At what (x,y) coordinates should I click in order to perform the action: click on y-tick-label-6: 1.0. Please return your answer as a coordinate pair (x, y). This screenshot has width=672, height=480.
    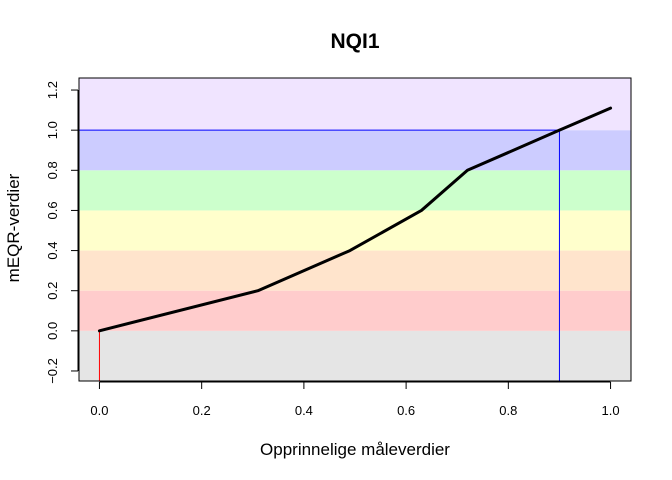
    Looking at the image, I should click on (52, 130).